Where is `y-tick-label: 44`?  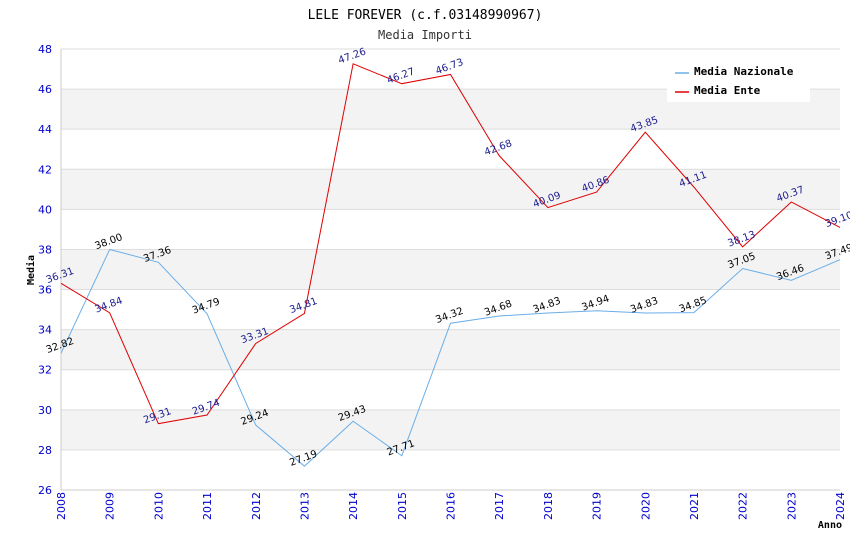
y-tick-label: 44 is located at coordinates (45, 129).